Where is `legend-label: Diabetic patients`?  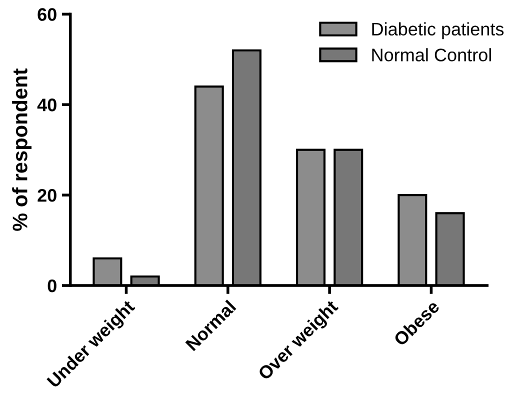
legend-label: Diabetic patients is located at coordinates (438, 31).